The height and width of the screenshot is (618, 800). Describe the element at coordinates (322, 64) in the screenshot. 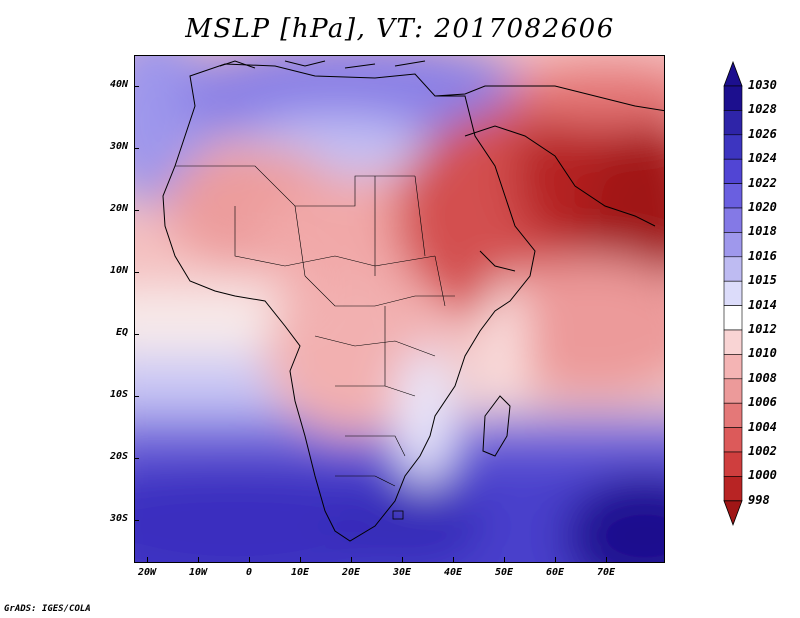

I see `europe-coast` at that location.